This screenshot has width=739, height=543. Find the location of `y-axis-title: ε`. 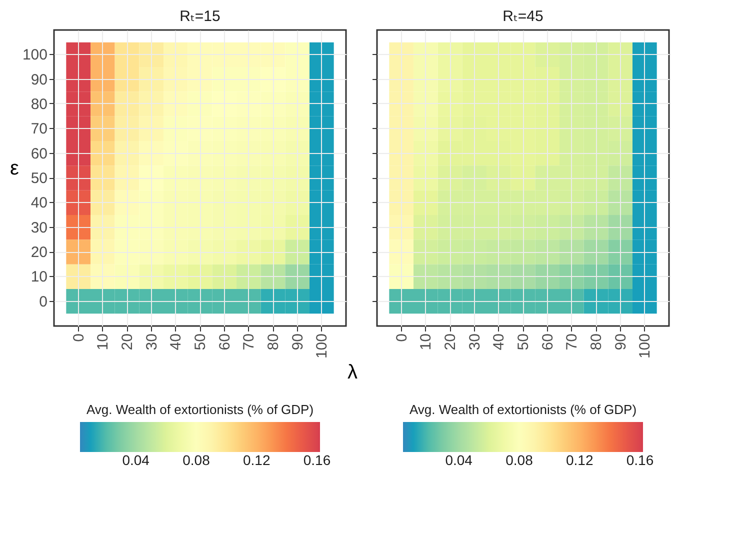

y-axis-title: ε is located at coordinates (15, 169).